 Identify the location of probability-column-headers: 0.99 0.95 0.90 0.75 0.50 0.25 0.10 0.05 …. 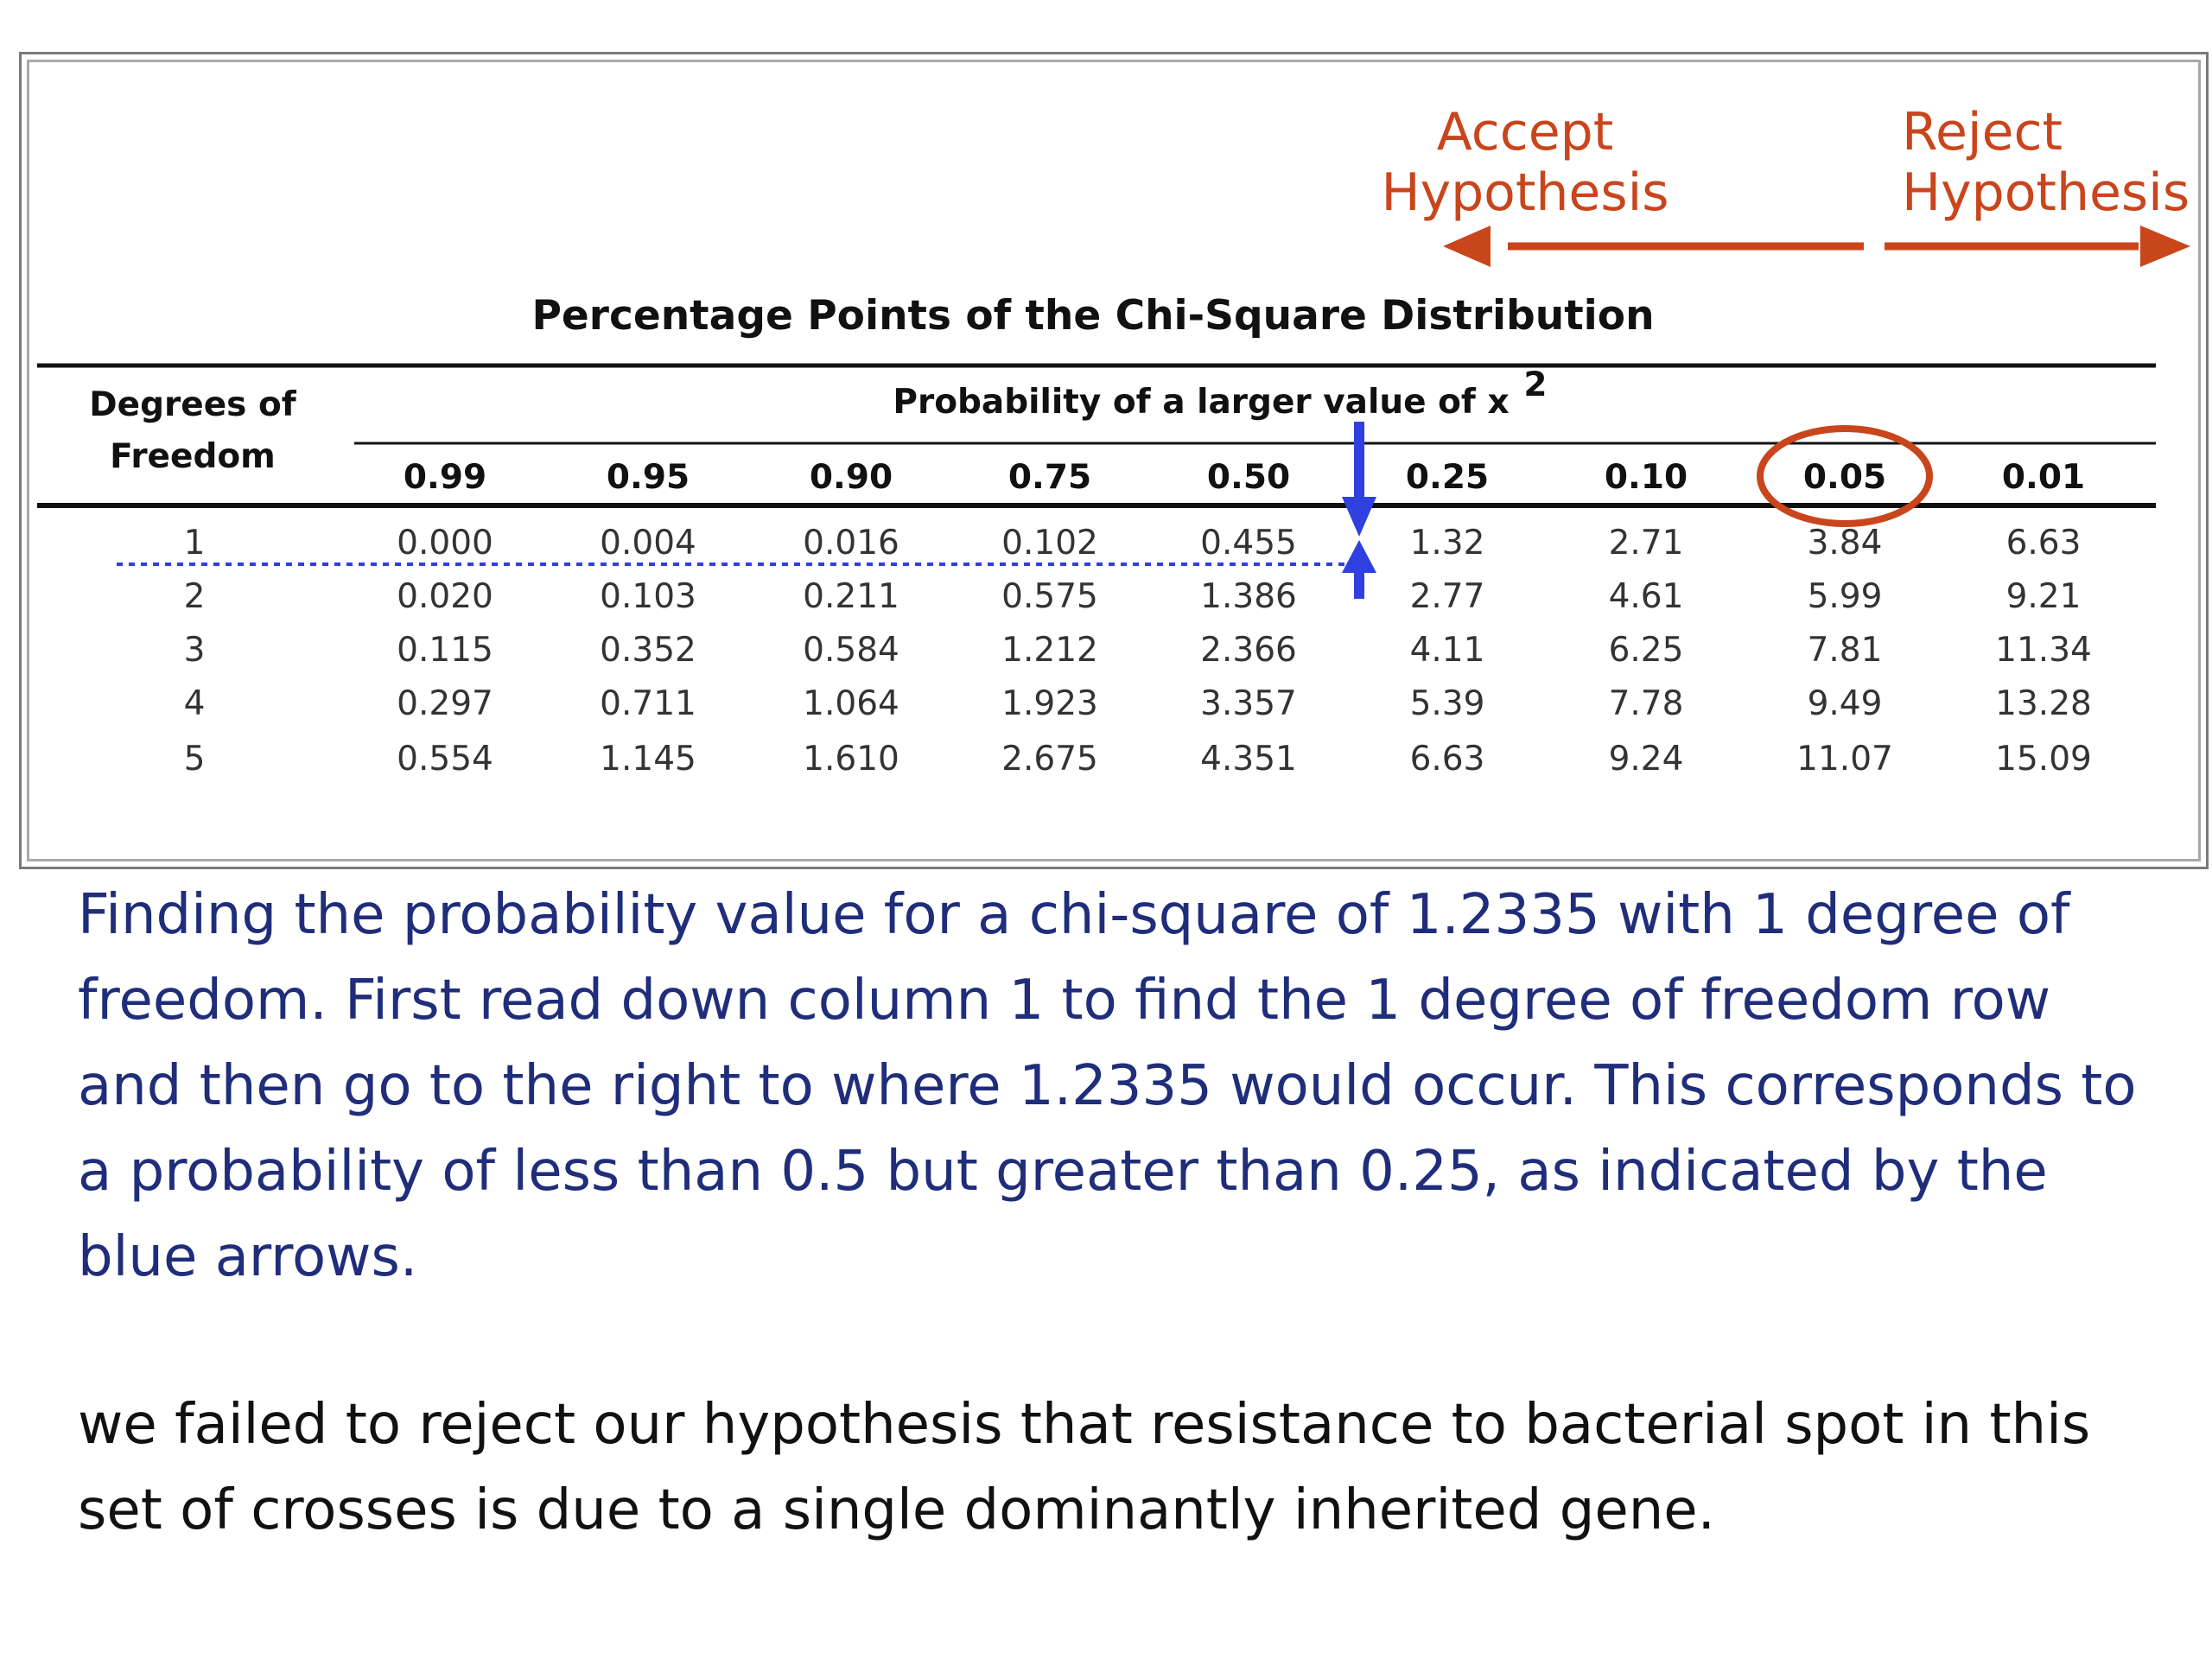
(1244, 477).